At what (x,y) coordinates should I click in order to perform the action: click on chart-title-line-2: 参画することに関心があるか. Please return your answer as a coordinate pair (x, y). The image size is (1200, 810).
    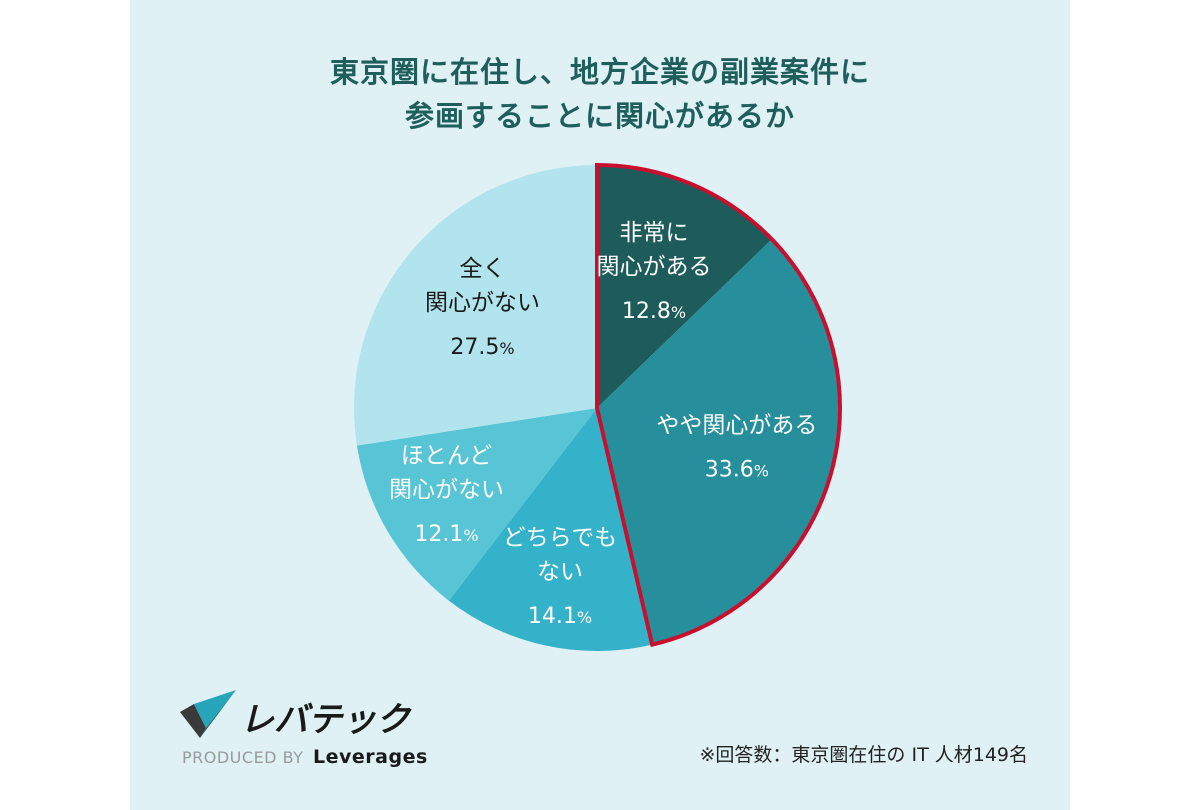
    Looking at the image, I should click on (599, 116).